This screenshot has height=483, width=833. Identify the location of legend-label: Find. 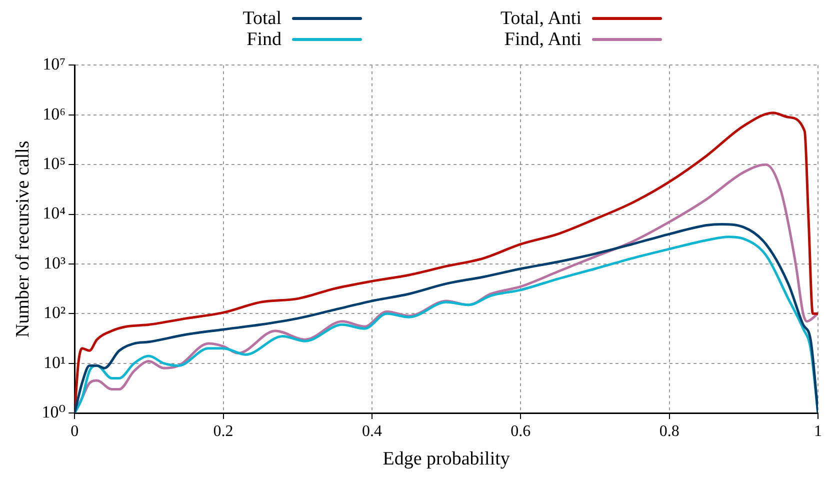
(264, 39).